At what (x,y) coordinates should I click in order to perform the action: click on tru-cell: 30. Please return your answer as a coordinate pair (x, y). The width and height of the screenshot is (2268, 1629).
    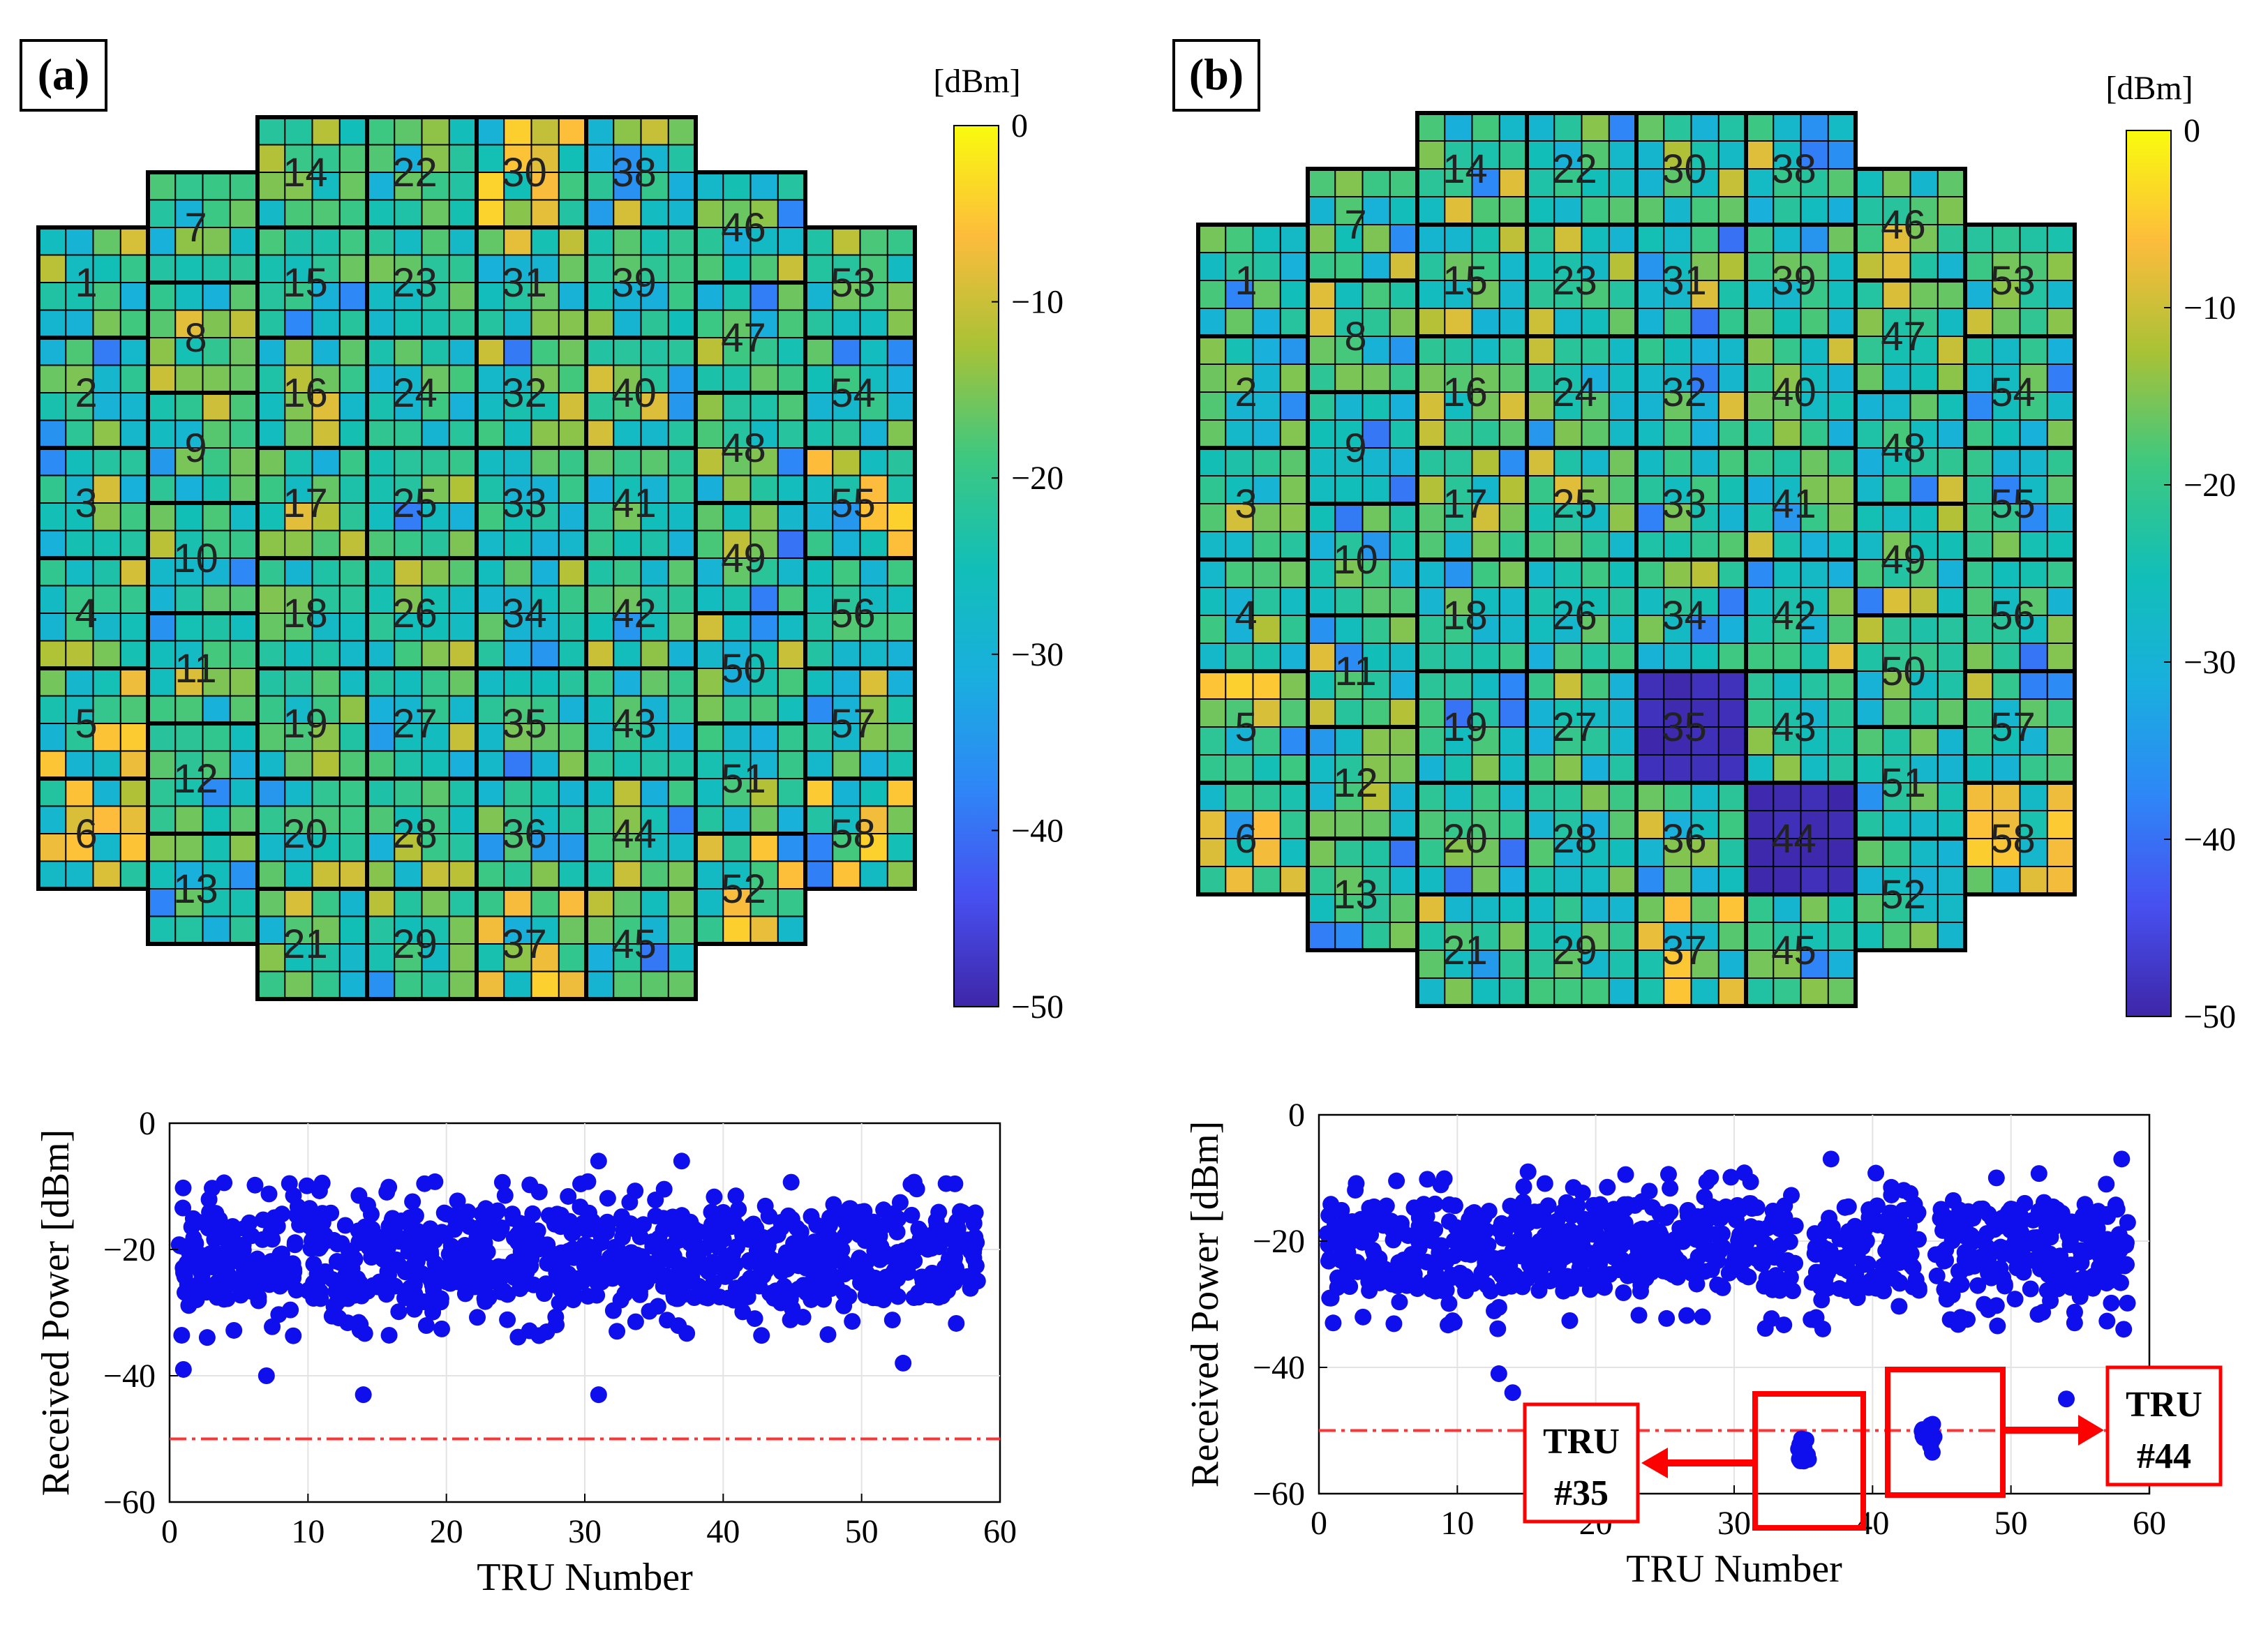
    Looking at the image, I should click on (1691, 169).